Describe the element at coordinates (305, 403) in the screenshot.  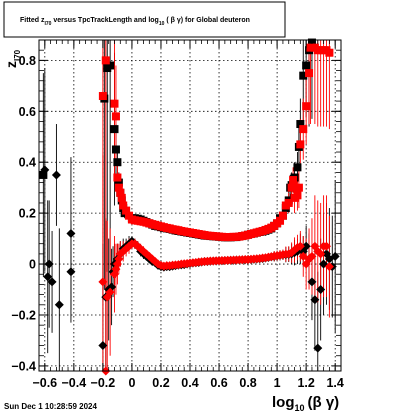
I see `x-axis-label: log10 (β γ)` at that location.